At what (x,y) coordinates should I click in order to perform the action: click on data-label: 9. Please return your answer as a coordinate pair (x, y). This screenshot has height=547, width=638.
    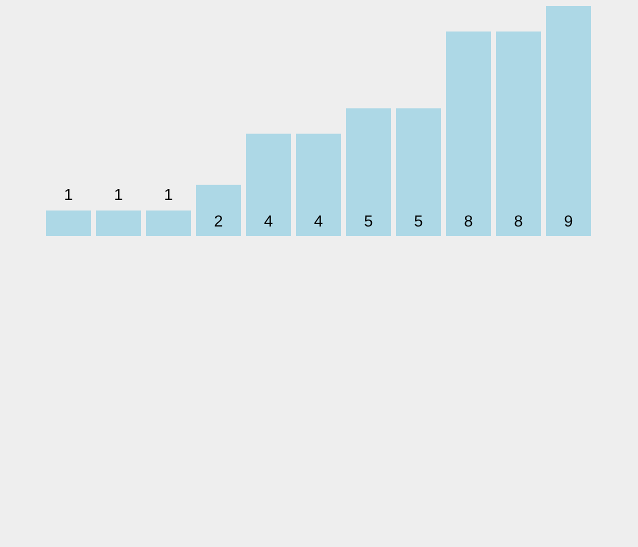
    Looking at the image, I should click on (569, 221).